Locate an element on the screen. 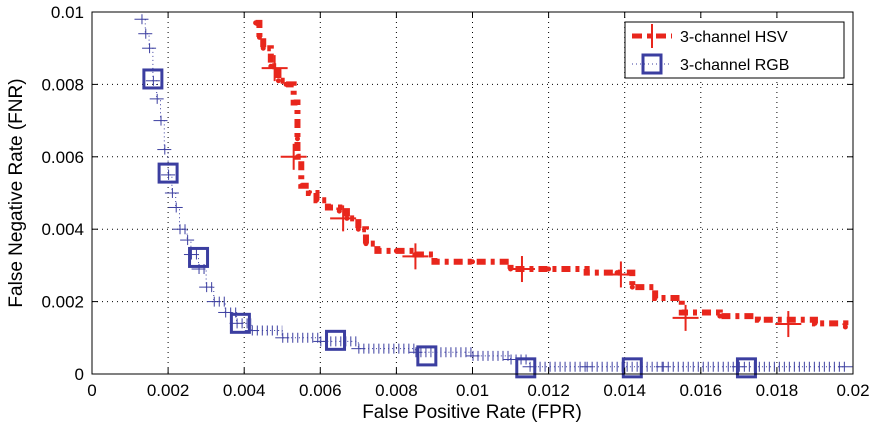 The width and height of the screenshot is (883, 427). x-tick-label: 0.014 is located at coordinates (624, 390).